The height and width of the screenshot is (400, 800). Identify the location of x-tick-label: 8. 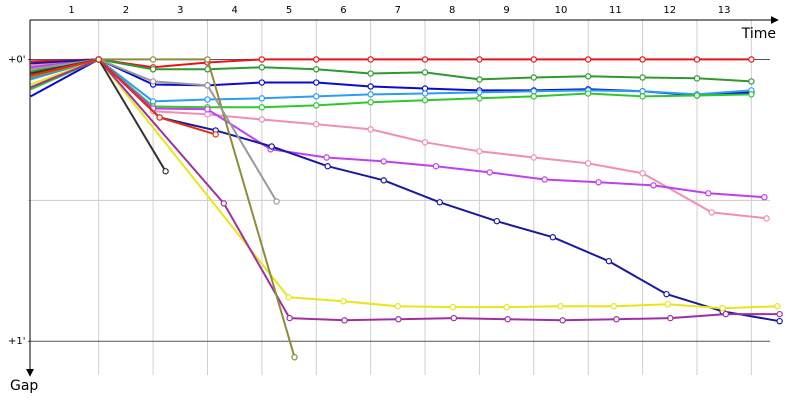
(452, 10).